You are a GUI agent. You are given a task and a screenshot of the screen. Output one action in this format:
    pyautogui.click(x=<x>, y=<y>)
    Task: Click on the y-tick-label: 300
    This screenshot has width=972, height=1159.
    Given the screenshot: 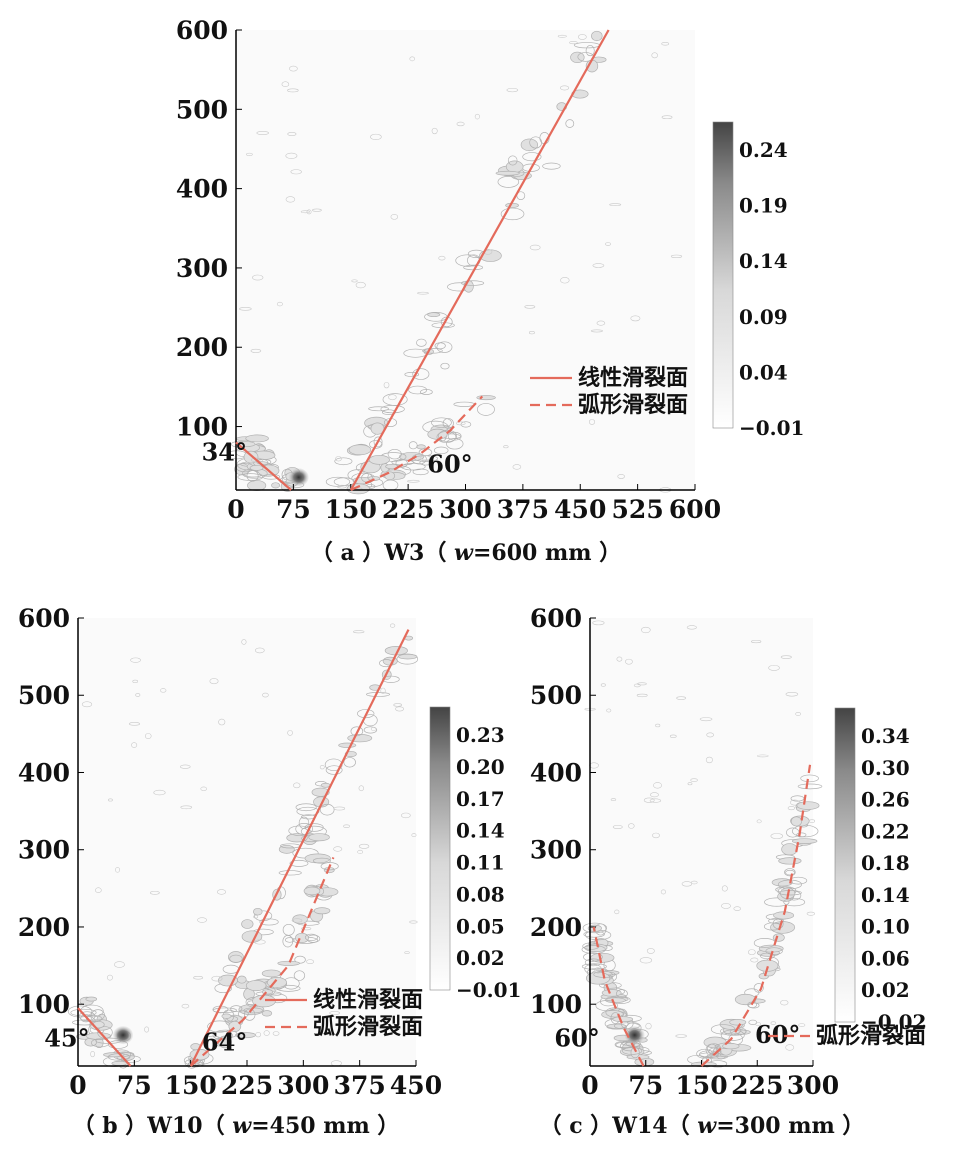 What is the action you would take?
    pyautogui.click(x=556, y=850)
    